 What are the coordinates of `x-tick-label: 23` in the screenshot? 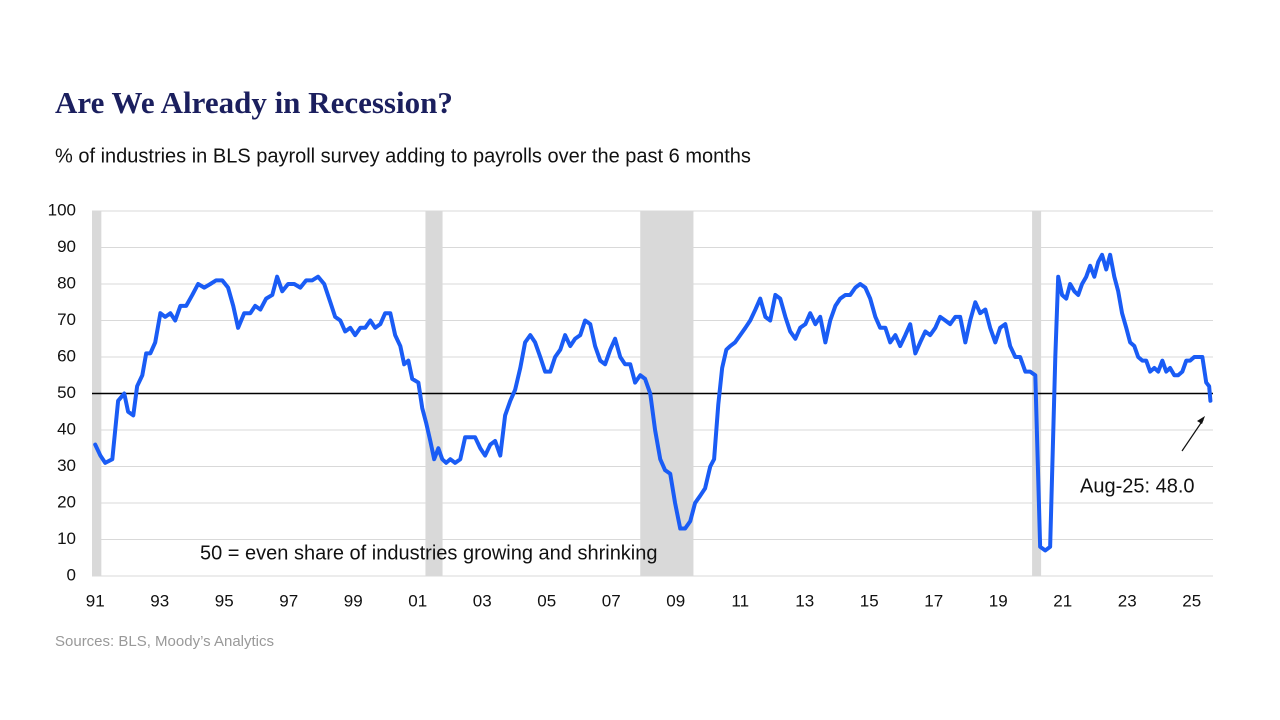 It's located at (1127, 600).